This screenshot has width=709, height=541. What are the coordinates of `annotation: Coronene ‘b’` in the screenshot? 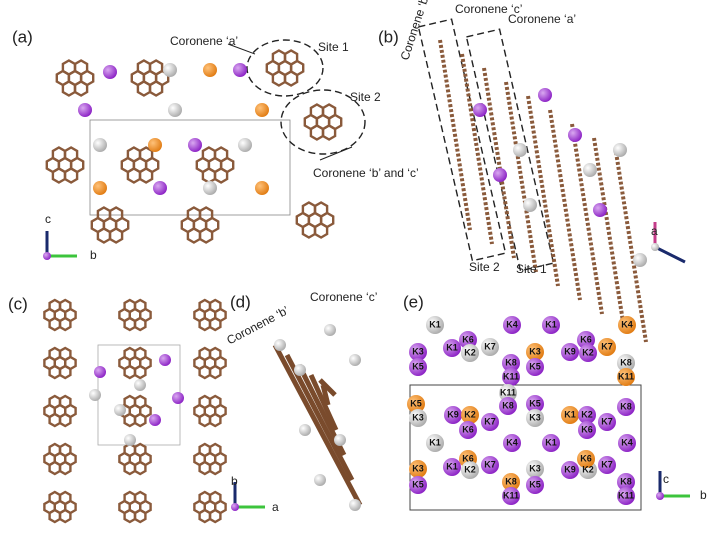 It's located at (415, 31).